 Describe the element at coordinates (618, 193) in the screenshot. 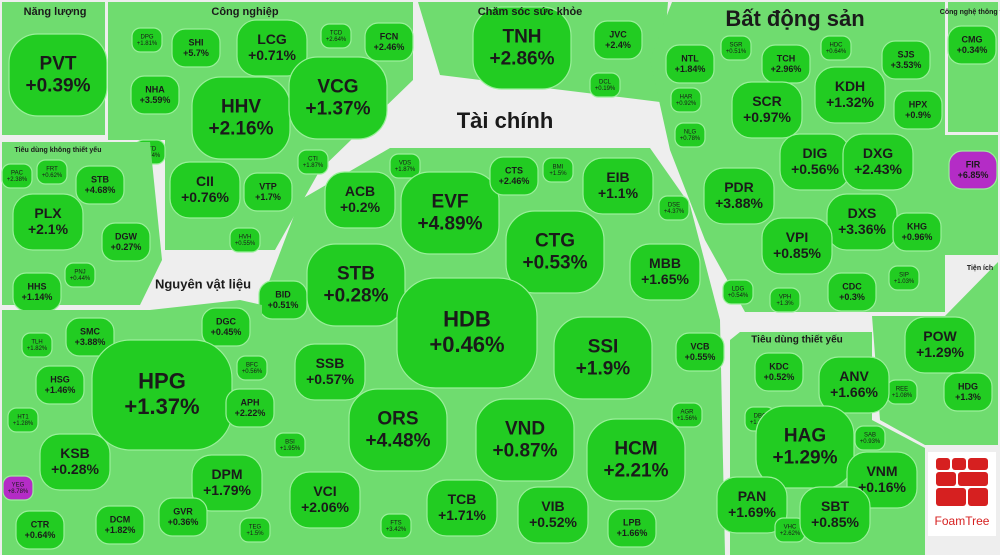

I see `stock-change: +1.1%` at that location.